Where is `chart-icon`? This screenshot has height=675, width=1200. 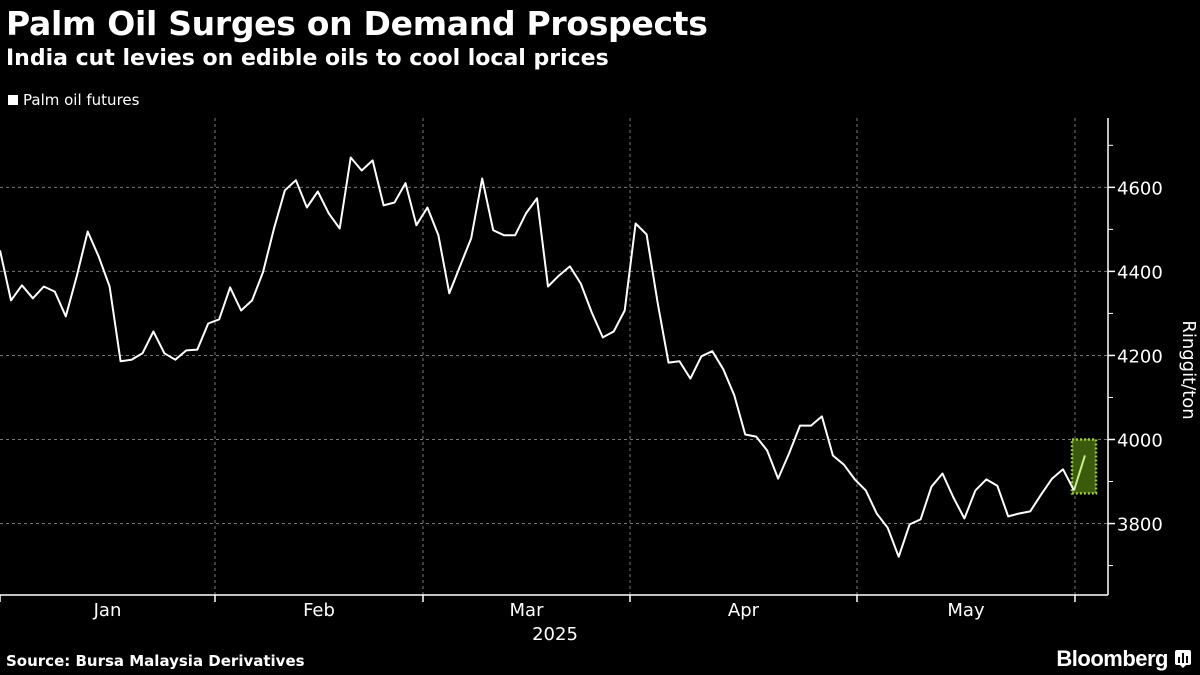 chart-icon is located at coordinates (1183, 659).